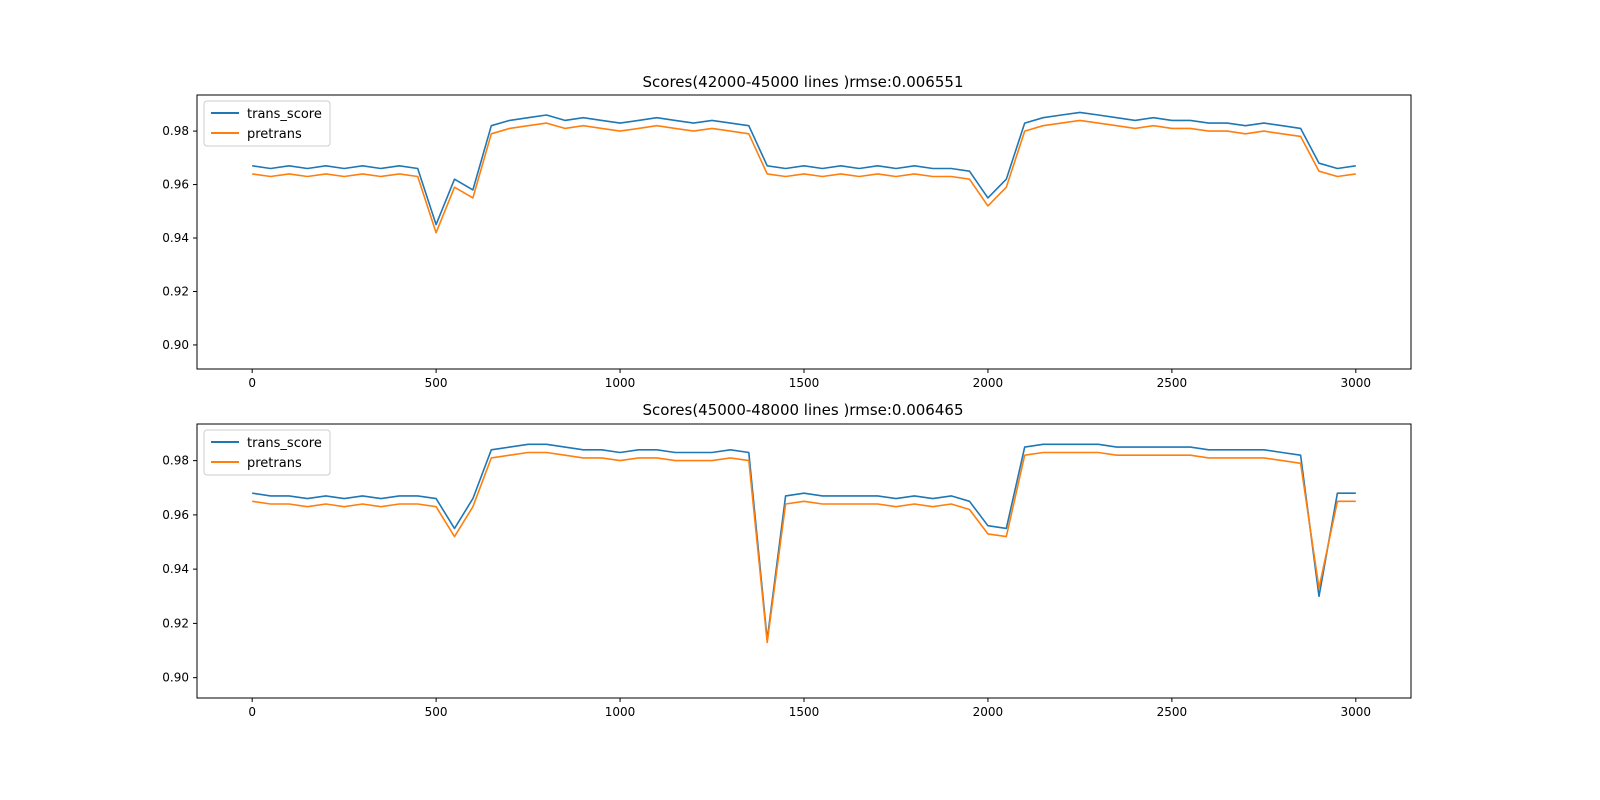 The height and width of the screenshot is (800, 1600). What do you see at coordinates (804, 168) in the screenshot?
I see `series-line-trans-score` at bounding box center [804, 168].